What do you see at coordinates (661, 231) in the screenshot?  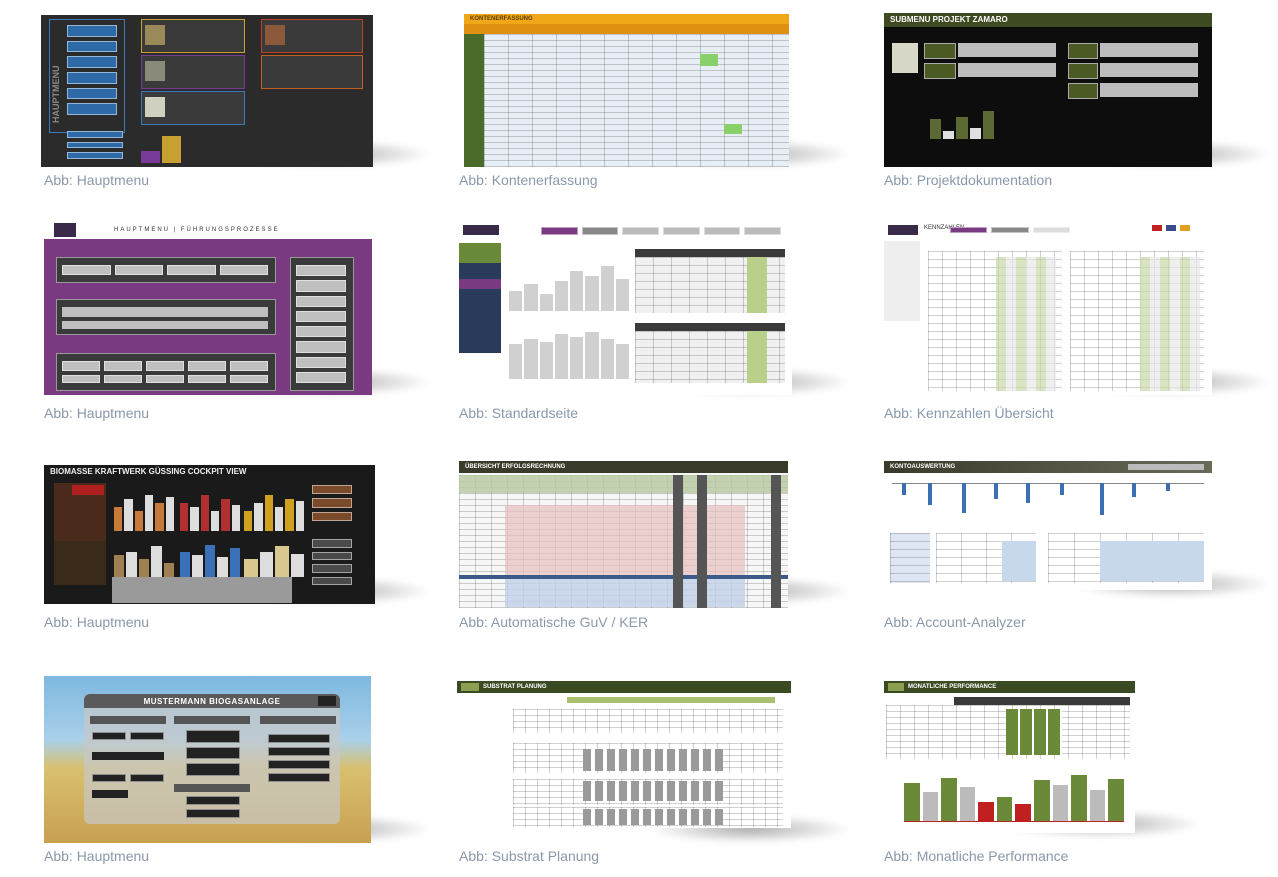 I see `toolbar-buttons` at bounding box center [661, 231].